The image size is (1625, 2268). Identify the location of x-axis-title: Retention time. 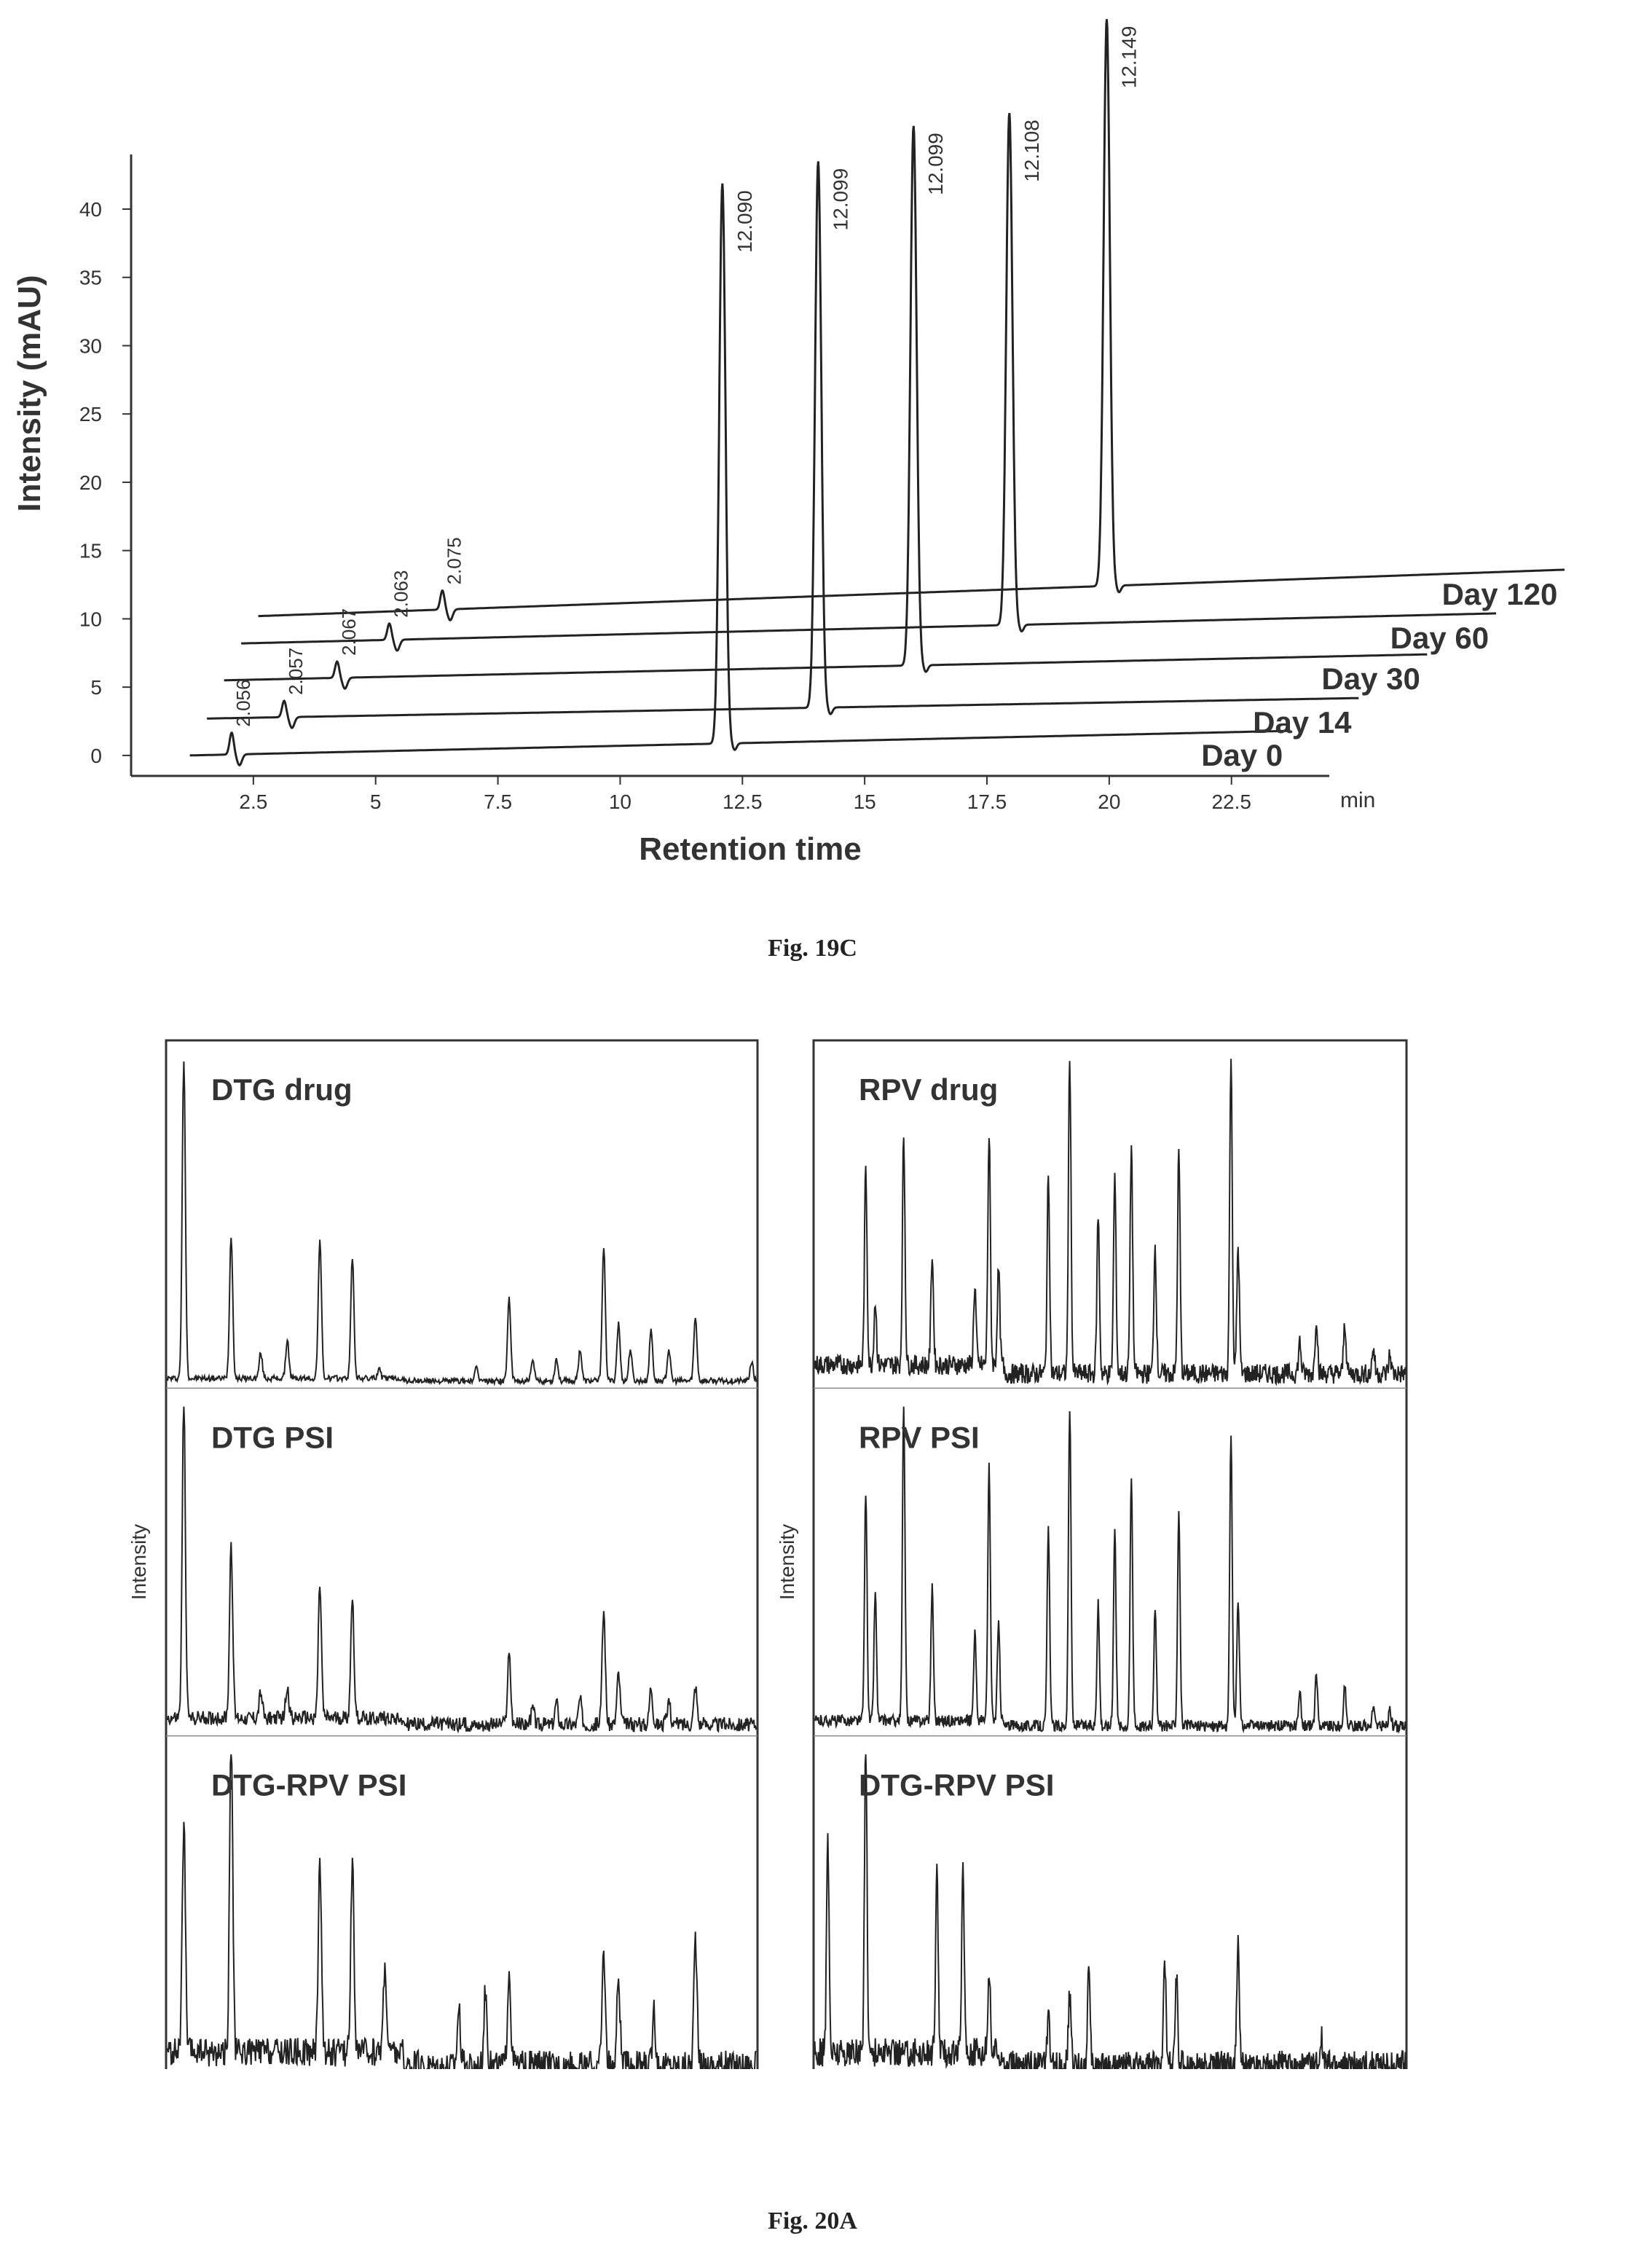
(750, 849).